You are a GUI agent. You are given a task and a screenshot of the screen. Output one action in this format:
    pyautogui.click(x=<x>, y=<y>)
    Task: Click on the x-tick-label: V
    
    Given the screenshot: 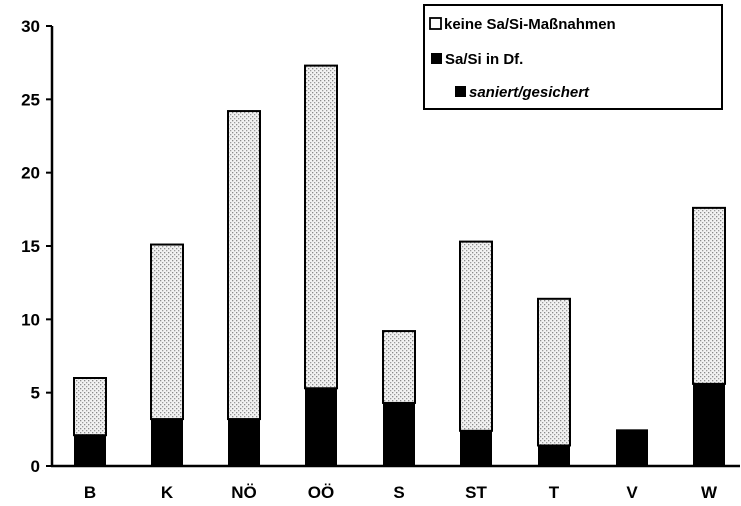 What is the action you would take?
    pyautogui.click(x=632, y=492)
    